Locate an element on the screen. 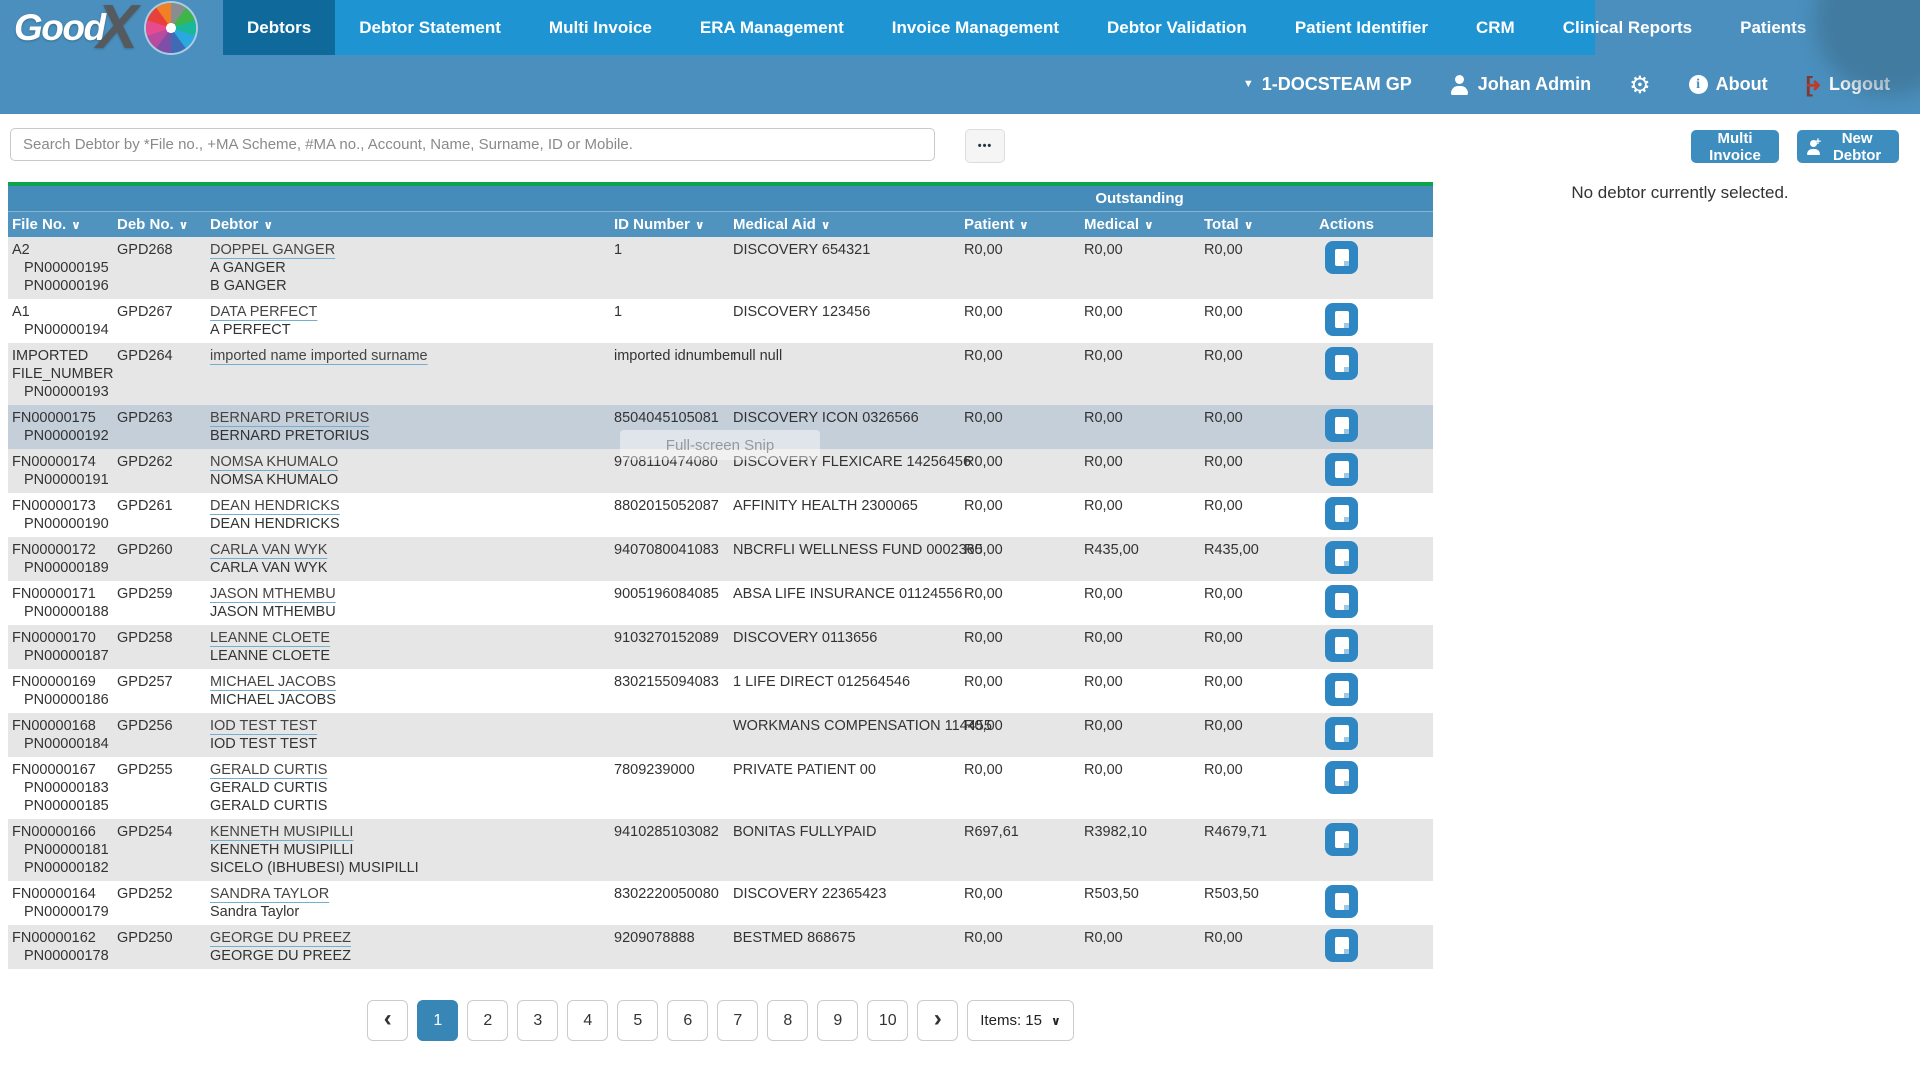 This screenshot has height=1080, width=1920. column-header-medical-aid: Medical Aid ∨ is located at coordinates (848, 224).